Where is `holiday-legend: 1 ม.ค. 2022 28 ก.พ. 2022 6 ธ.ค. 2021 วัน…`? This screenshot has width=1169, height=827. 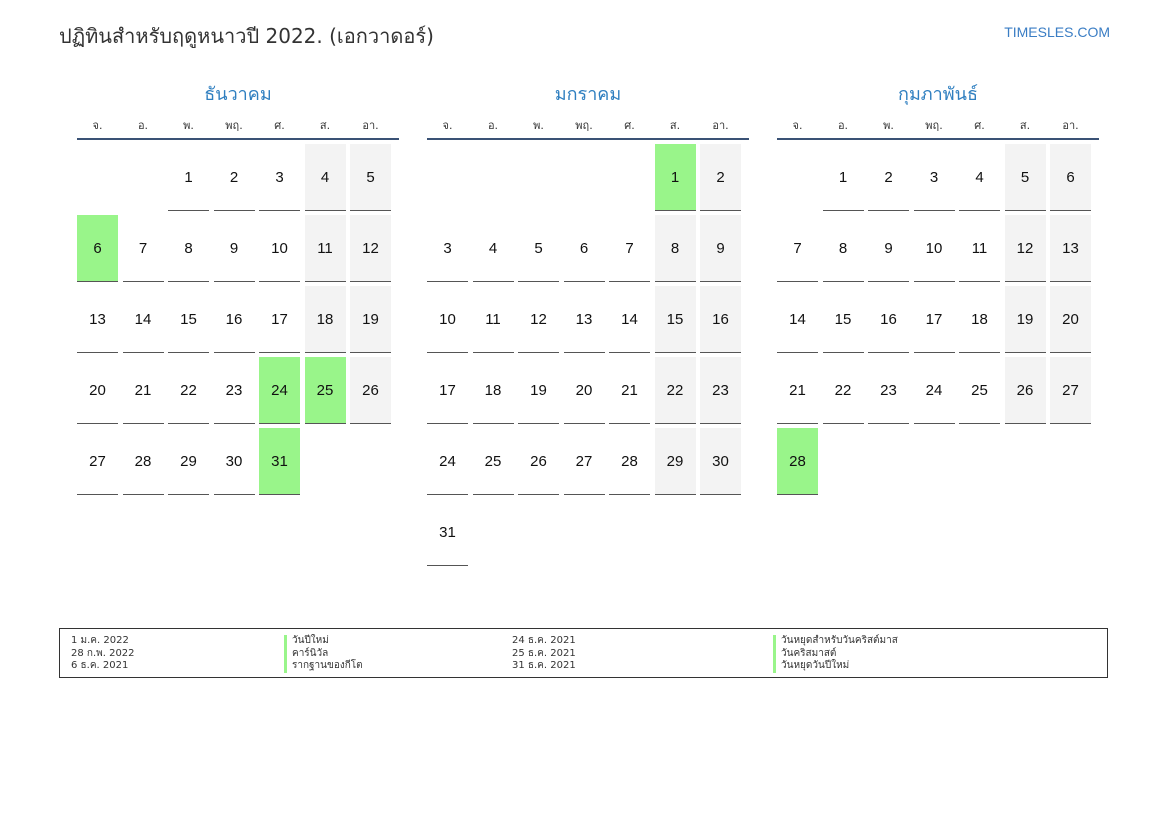
holiday-legend: 1 ม.ค. 2022 28 ก.พ. 2022 6 ธ.ค. 2021 วัน… is located at coordinates (583, 653).